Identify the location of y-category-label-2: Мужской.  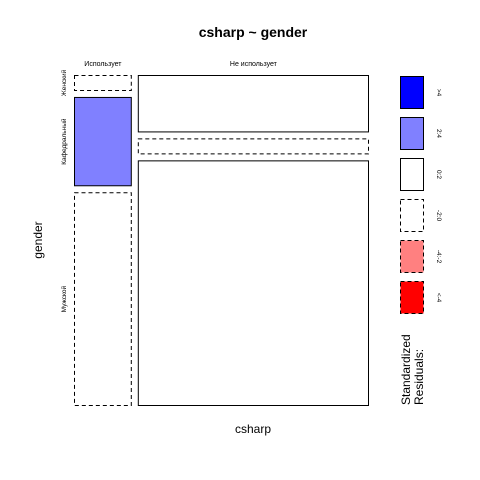
(64, 298).